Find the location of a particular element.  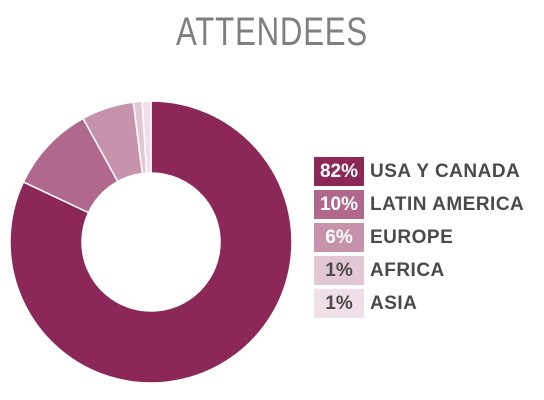

legend-item-asia: 1% ASIA is located at coordinates (419, 303).